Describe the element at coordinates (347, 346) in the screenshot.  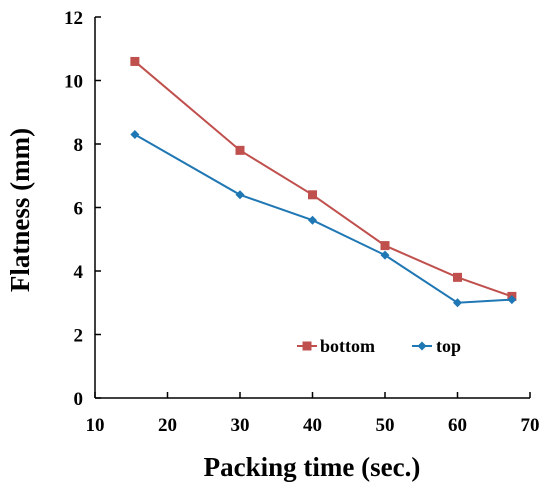
I see `legend-label: bottom` at that location.